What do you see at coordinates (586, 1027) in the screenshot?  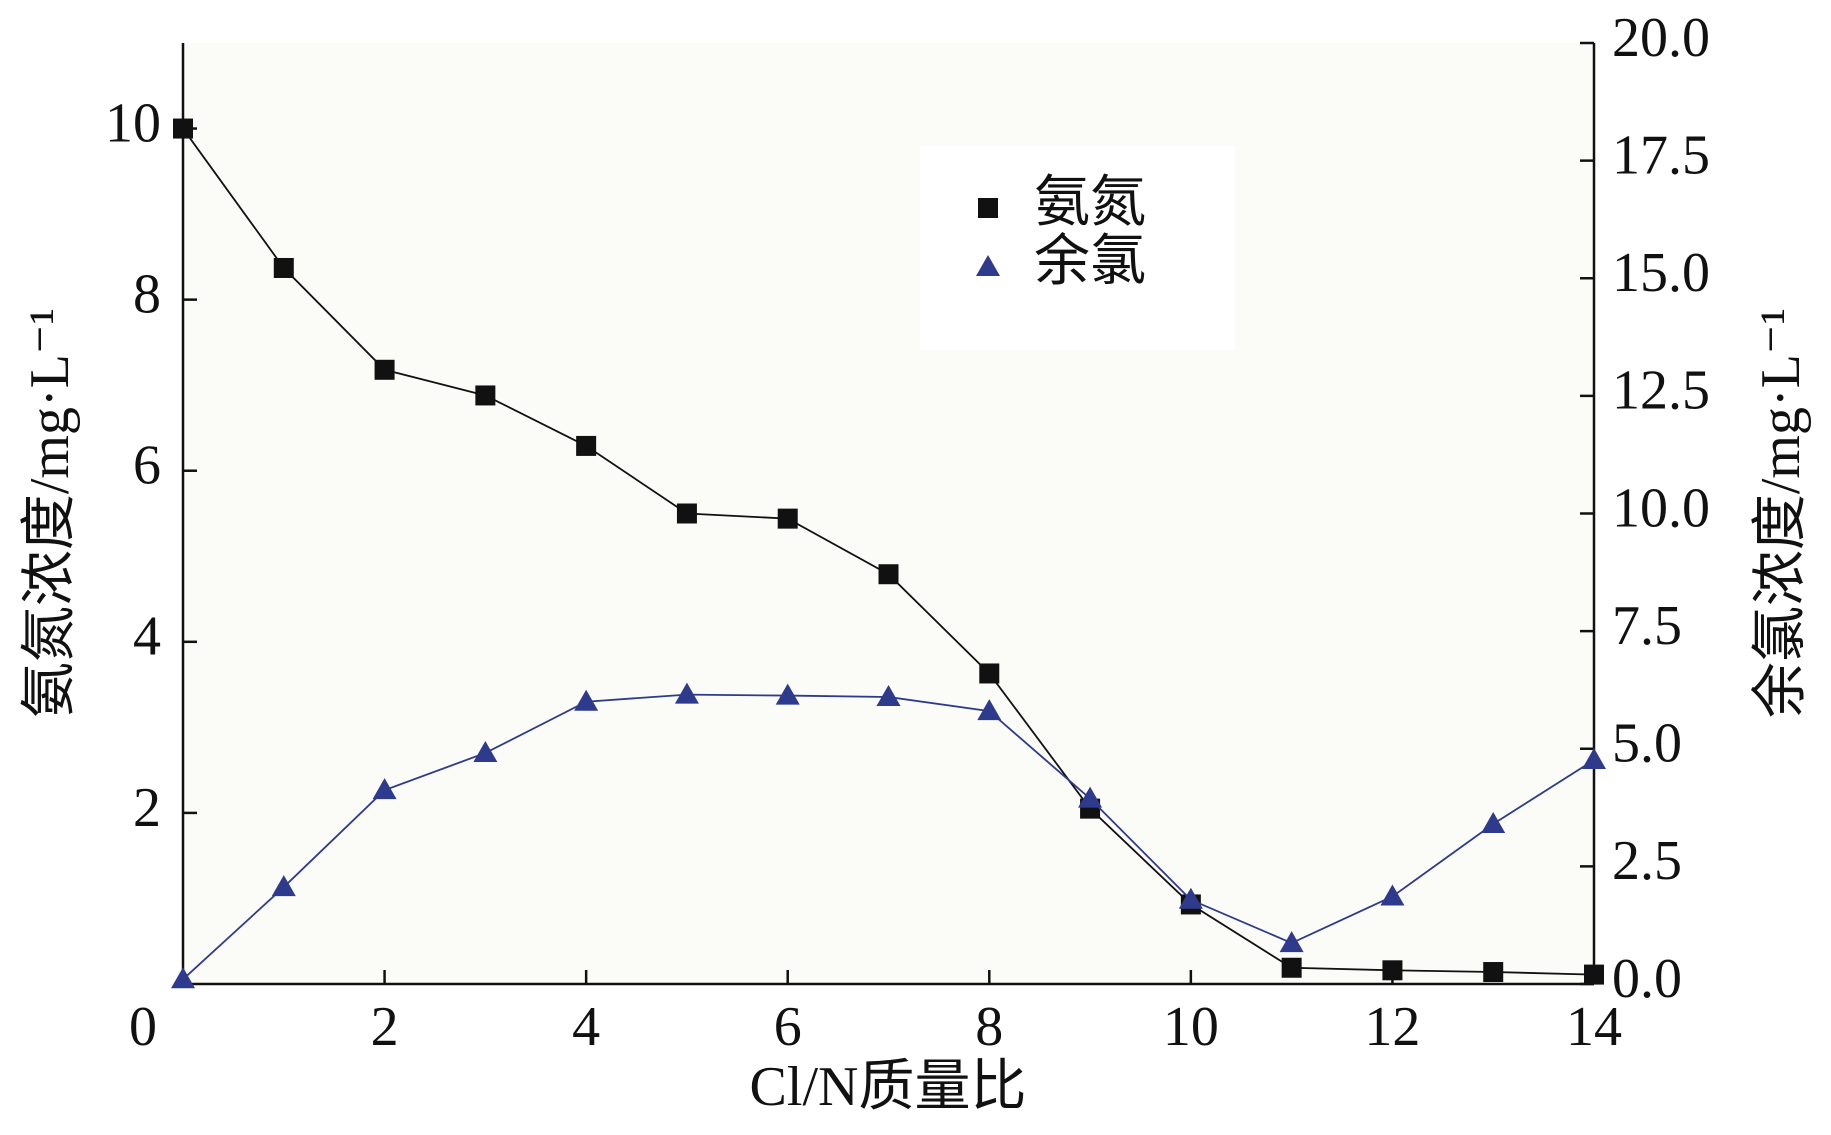 I see `x-tick-label: 4` at bounding box center [586, 1027].